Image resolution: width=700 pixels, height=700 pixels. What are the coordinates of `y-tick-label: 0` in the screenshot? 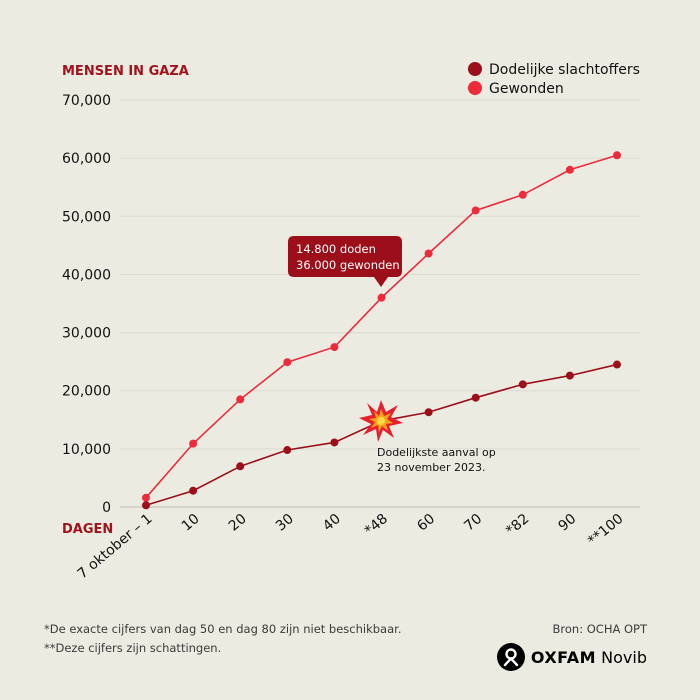 It's located at (106, 508).